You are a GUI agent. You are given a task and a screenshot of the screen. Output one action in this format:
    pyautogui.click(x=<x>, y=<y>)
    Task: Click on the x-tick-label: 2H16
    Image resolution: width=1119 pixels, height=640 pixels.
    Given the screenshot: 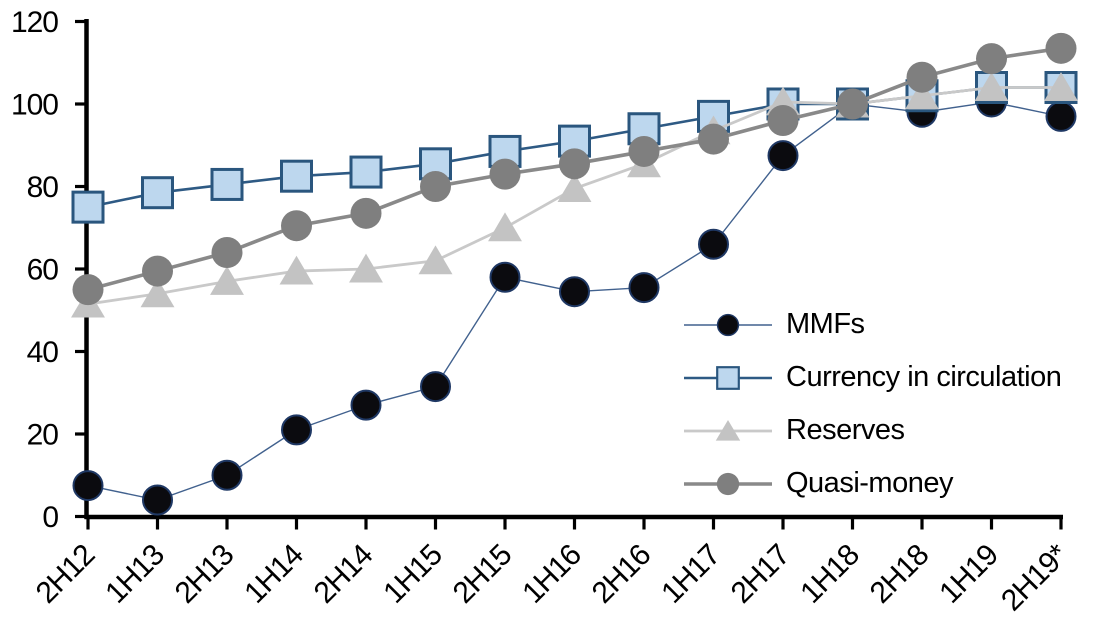 What is the action you would take?
    pyautogui.click(x=621, y=573)
    